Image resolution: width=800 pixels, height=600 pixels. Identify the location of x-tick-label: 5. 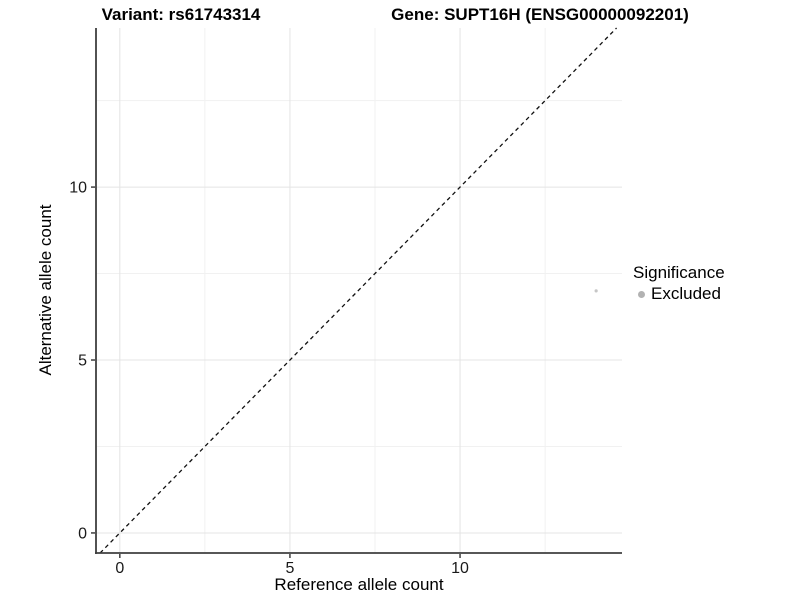
(289, 568).